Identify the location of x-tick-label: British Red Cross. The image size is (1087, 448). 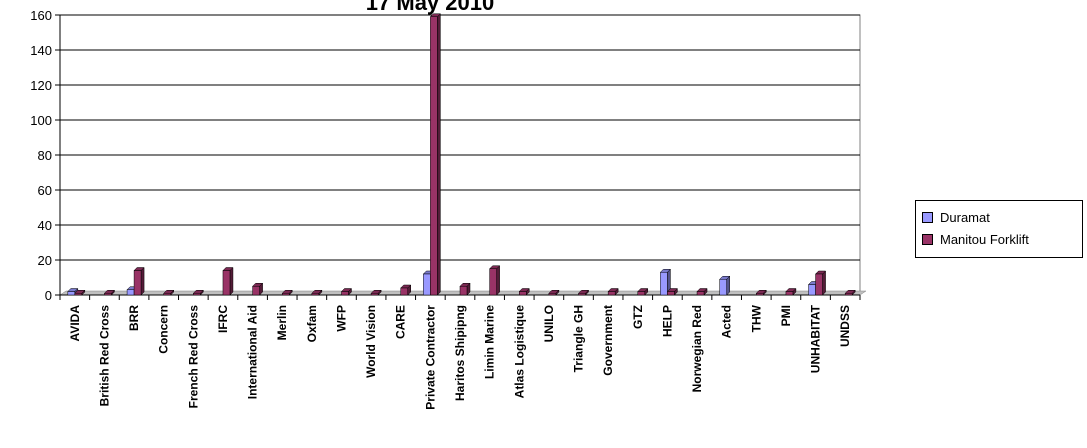
(104, 356).